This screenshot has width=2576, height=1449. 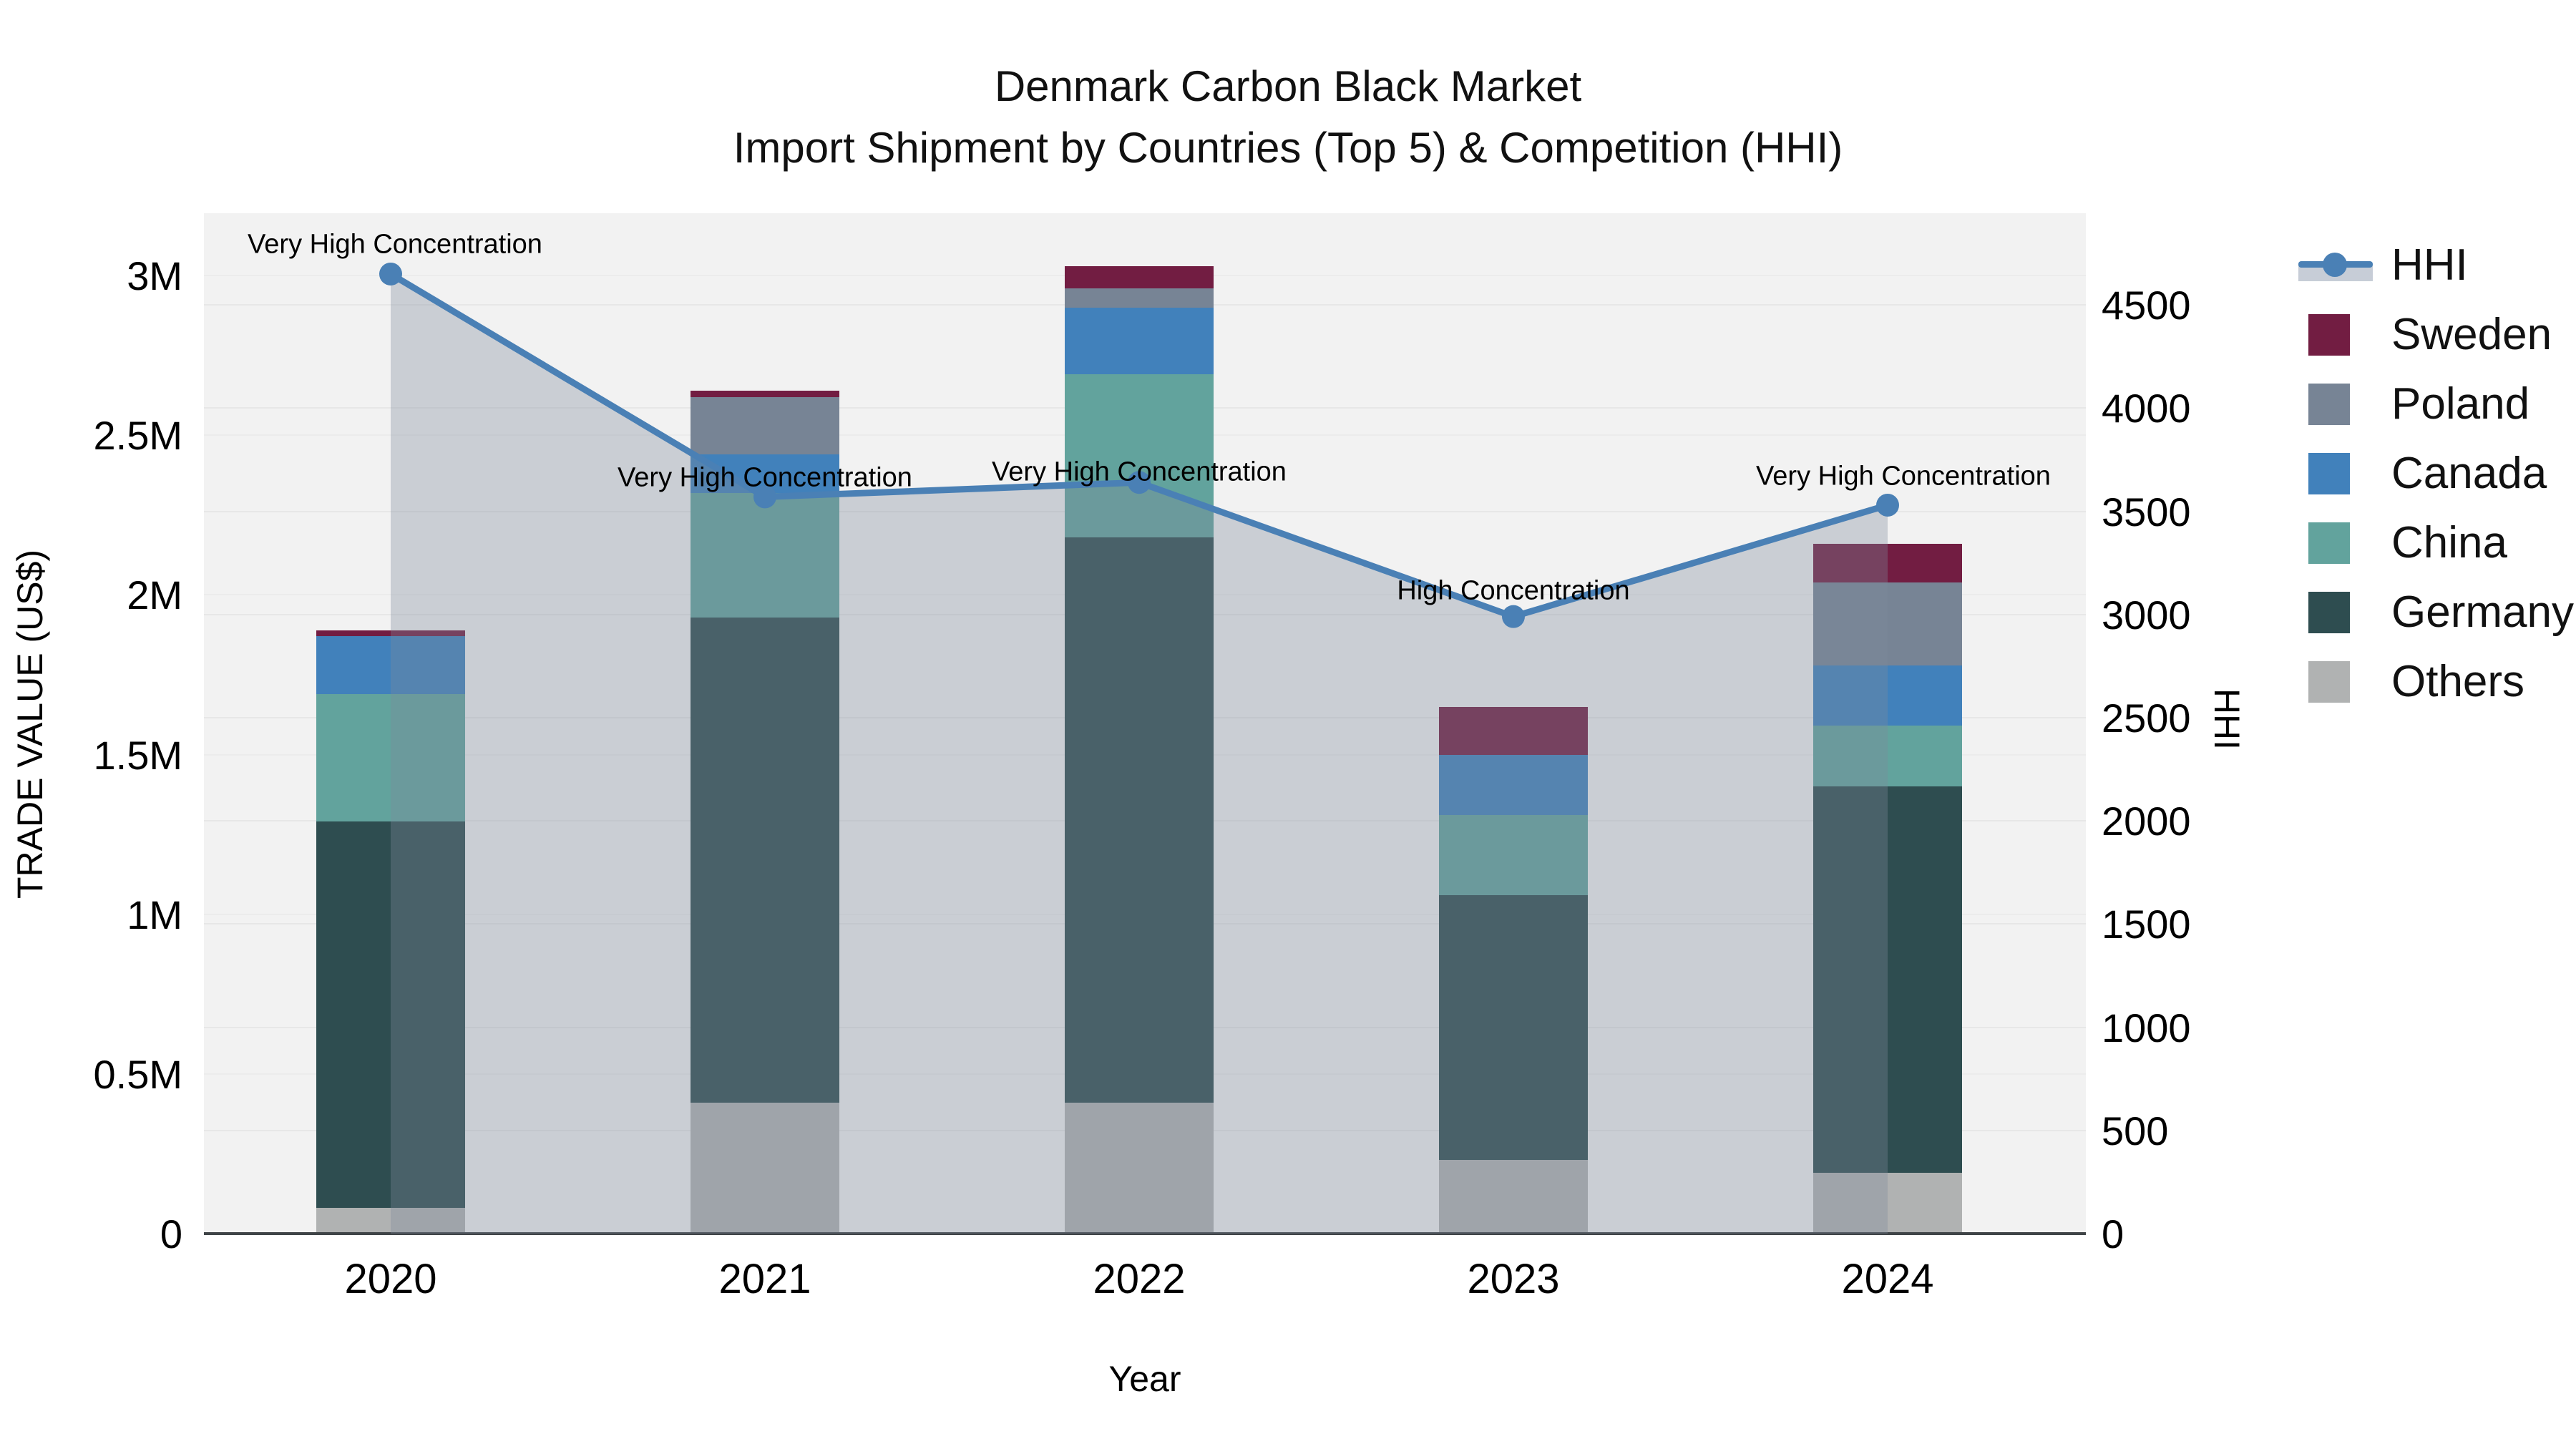 What do you see at coordinates (2458, 681) in the screenshot?
I see `legend-label-others: Others` at bounding box center [2458, 681].